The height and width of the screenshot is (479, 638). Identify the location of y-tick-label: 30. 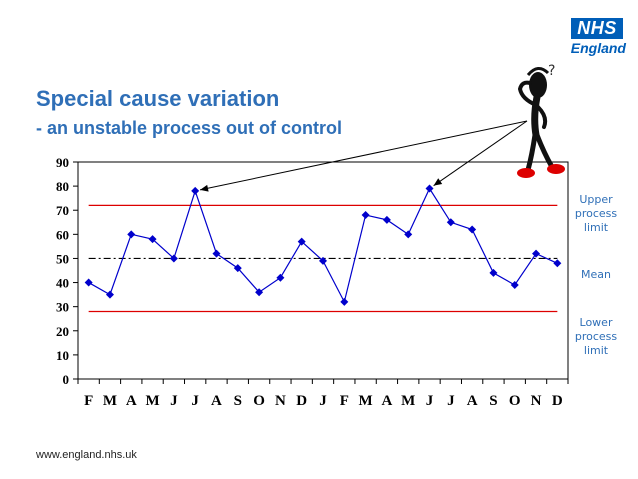
(62, 307).